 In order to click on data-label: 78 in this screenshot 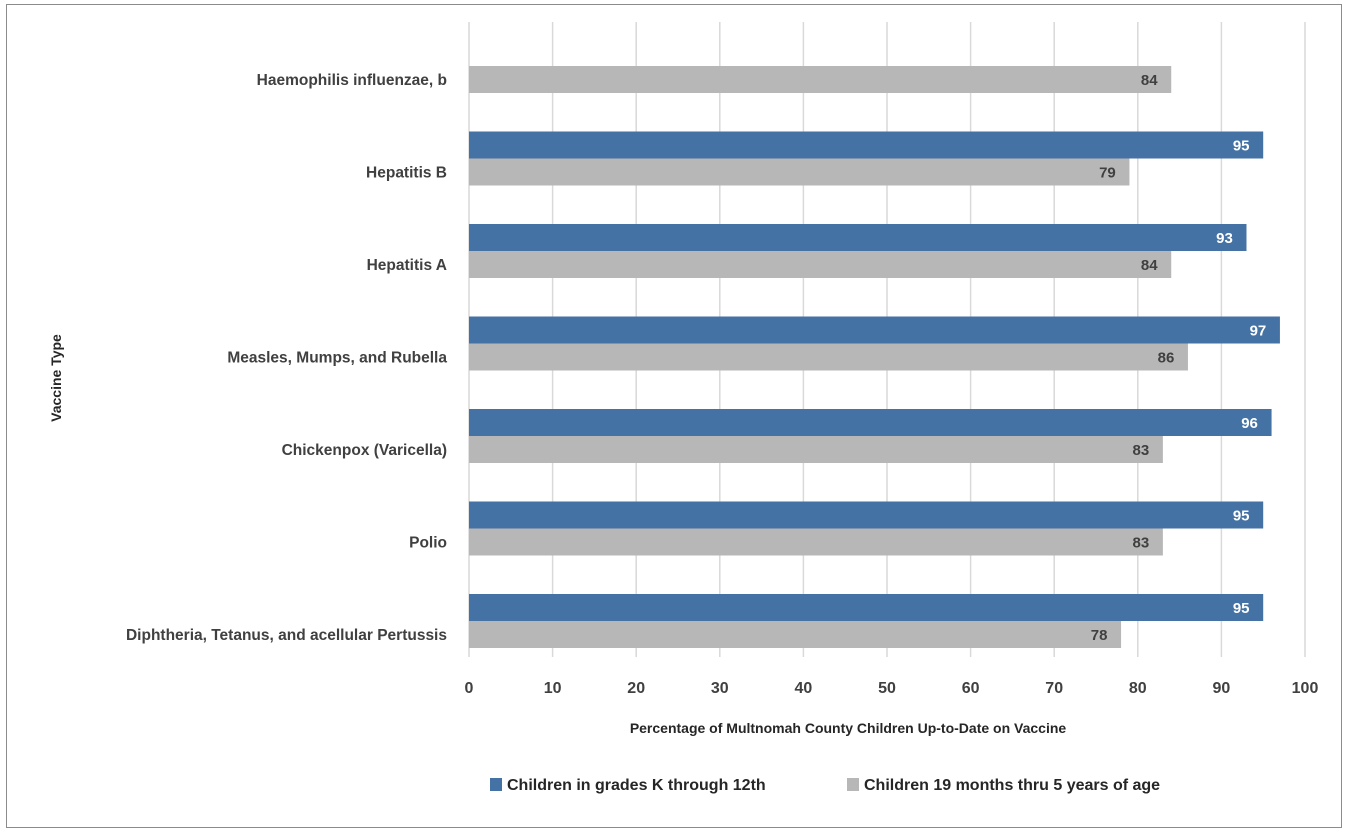, I will do `click(1099, 635)`.